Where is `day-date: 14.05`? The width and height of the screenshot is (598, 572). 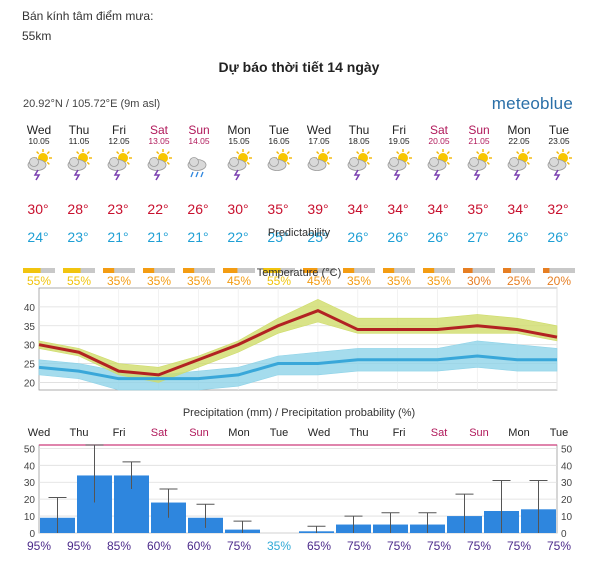 day-date: 14.05 is located at coordinates (199, 141).